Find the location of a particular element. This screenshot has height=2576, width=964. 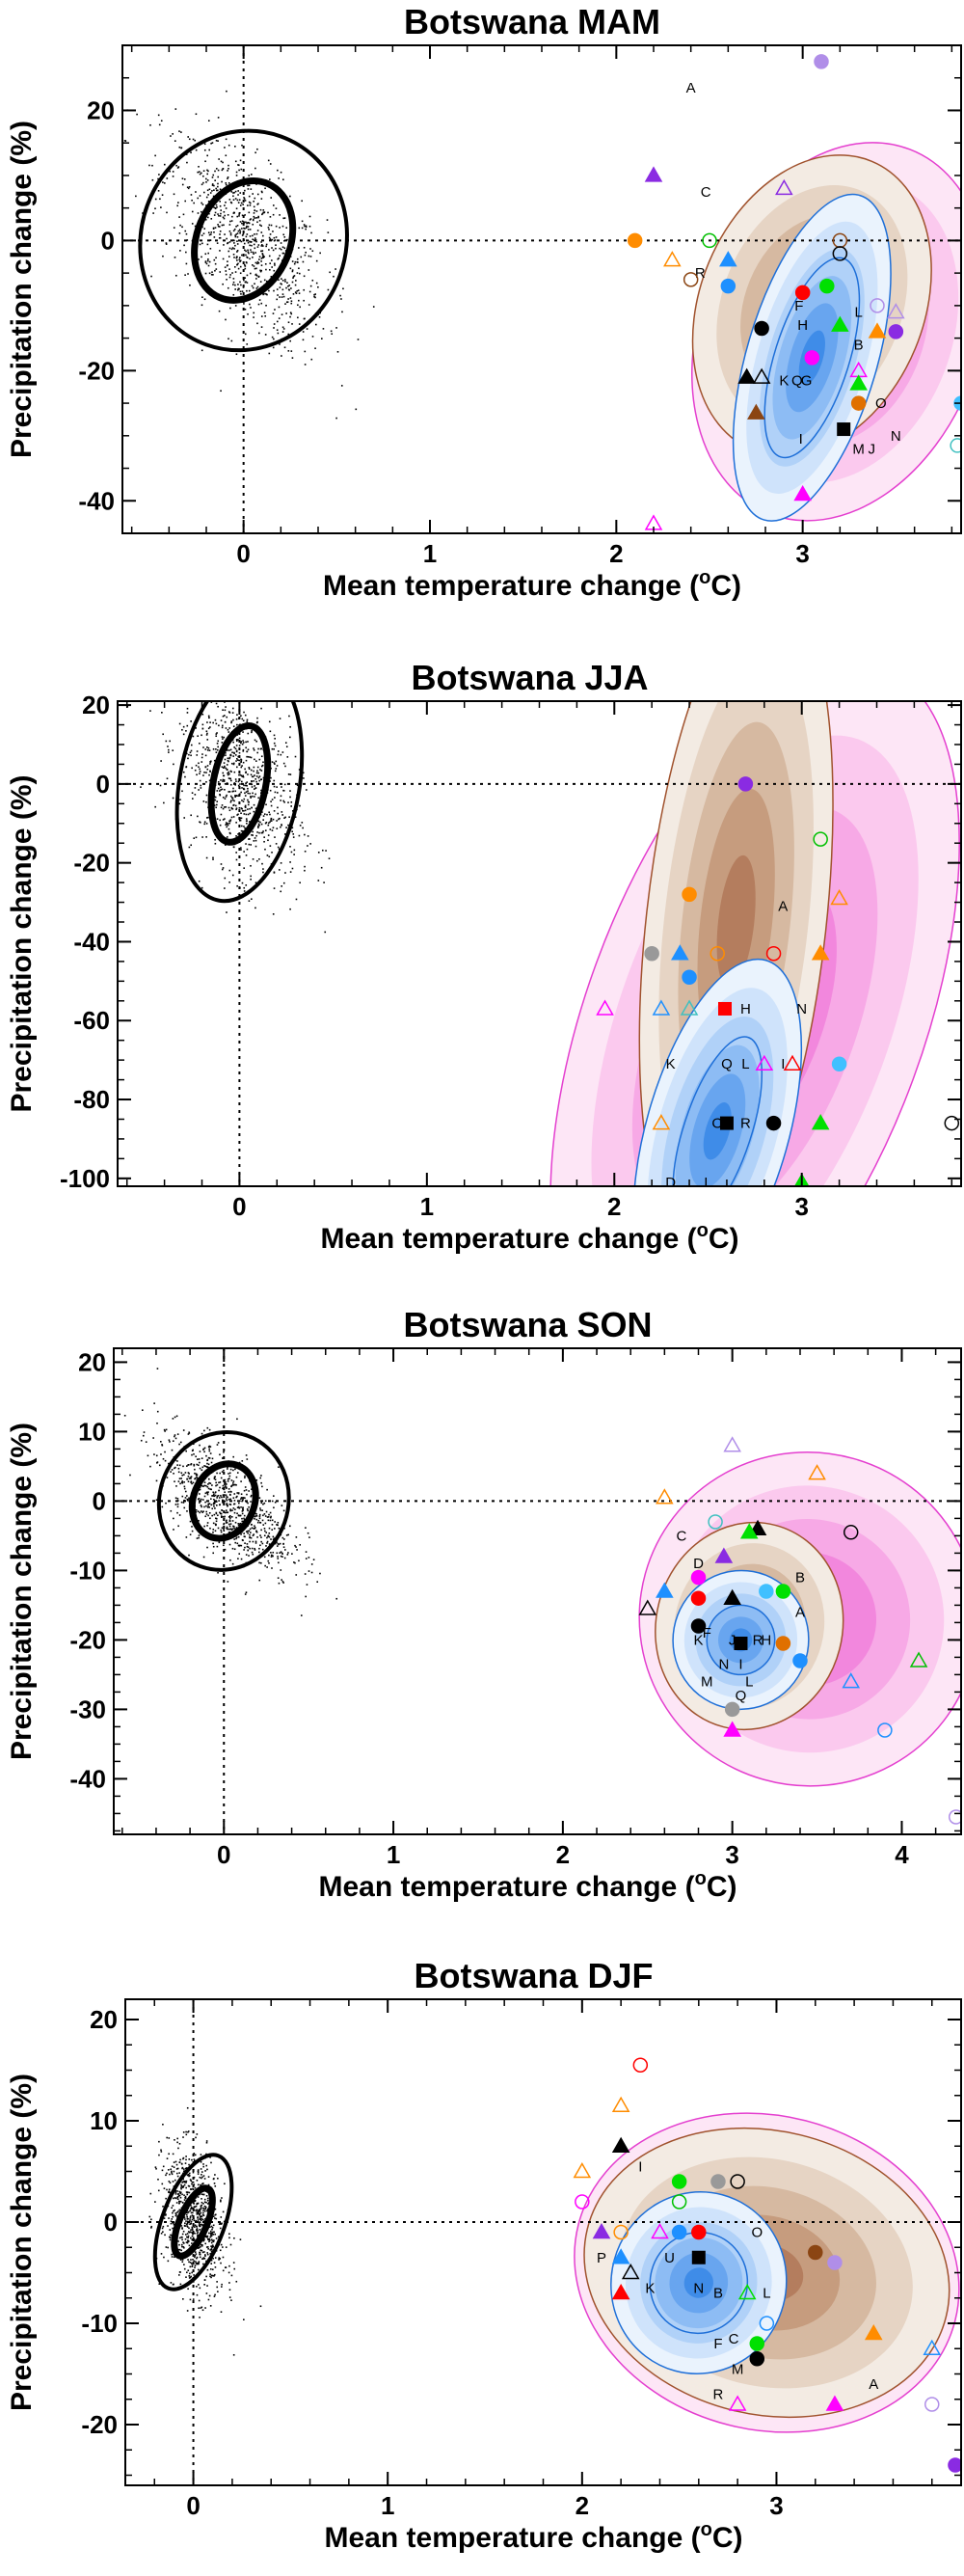

model-letter: K is located at coordinates (650, 2288).